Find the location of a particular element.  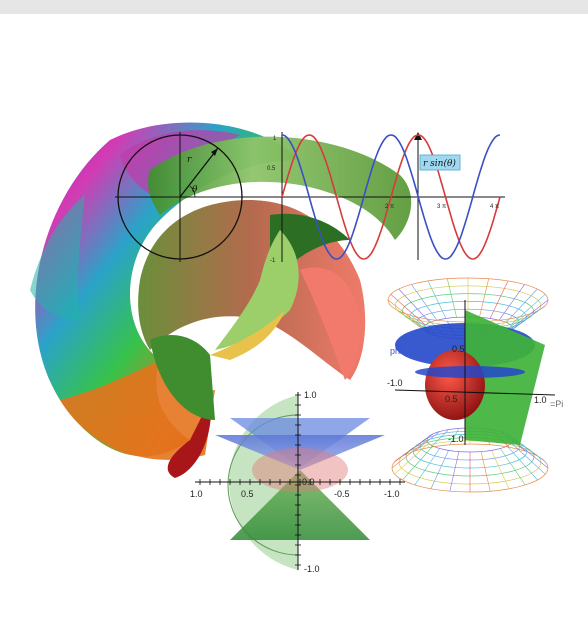

double-cone-plot: 1.0 -1.0 1.0 0.5 0.0 -0.5 -1.0 is located at coordinates (297, 482).